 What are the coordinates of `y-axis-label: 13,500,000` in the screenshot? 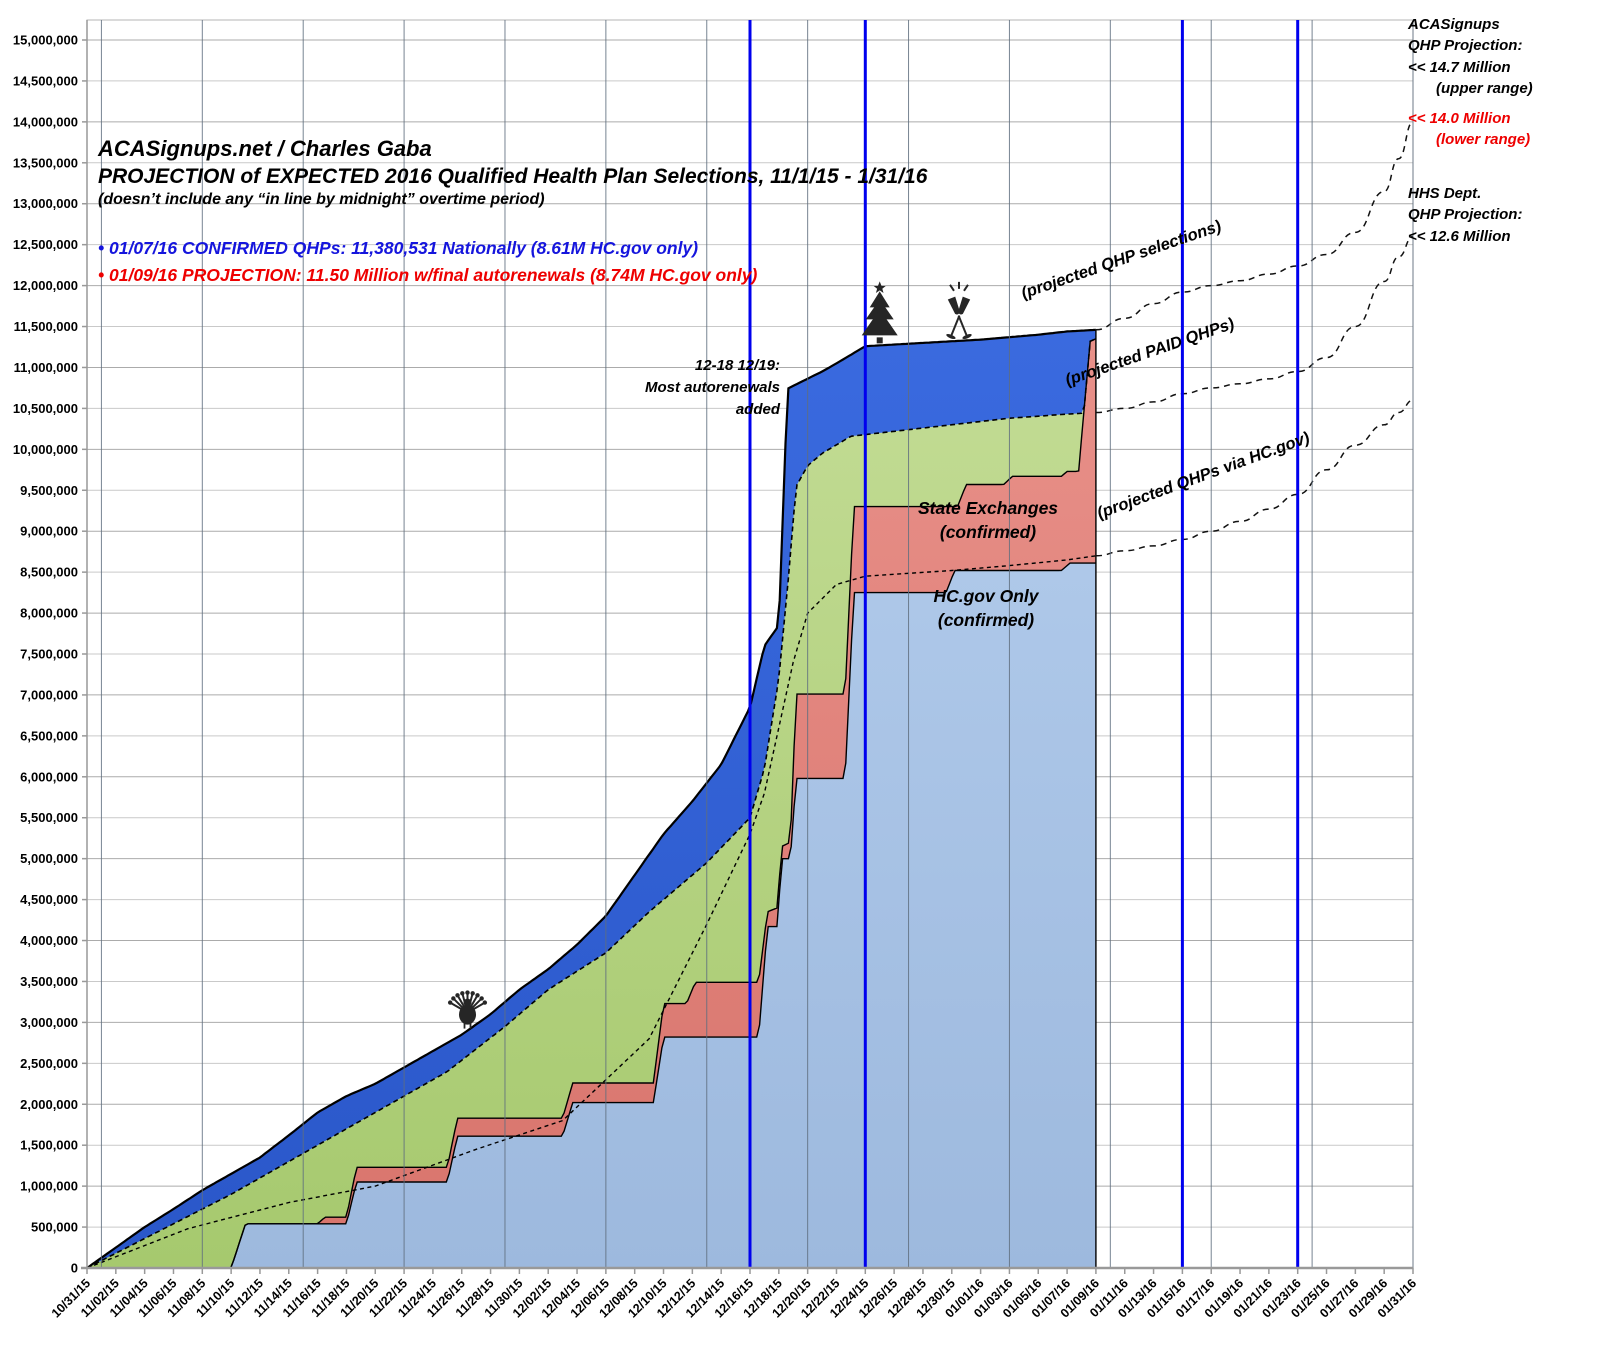 It's located at (45, 162).